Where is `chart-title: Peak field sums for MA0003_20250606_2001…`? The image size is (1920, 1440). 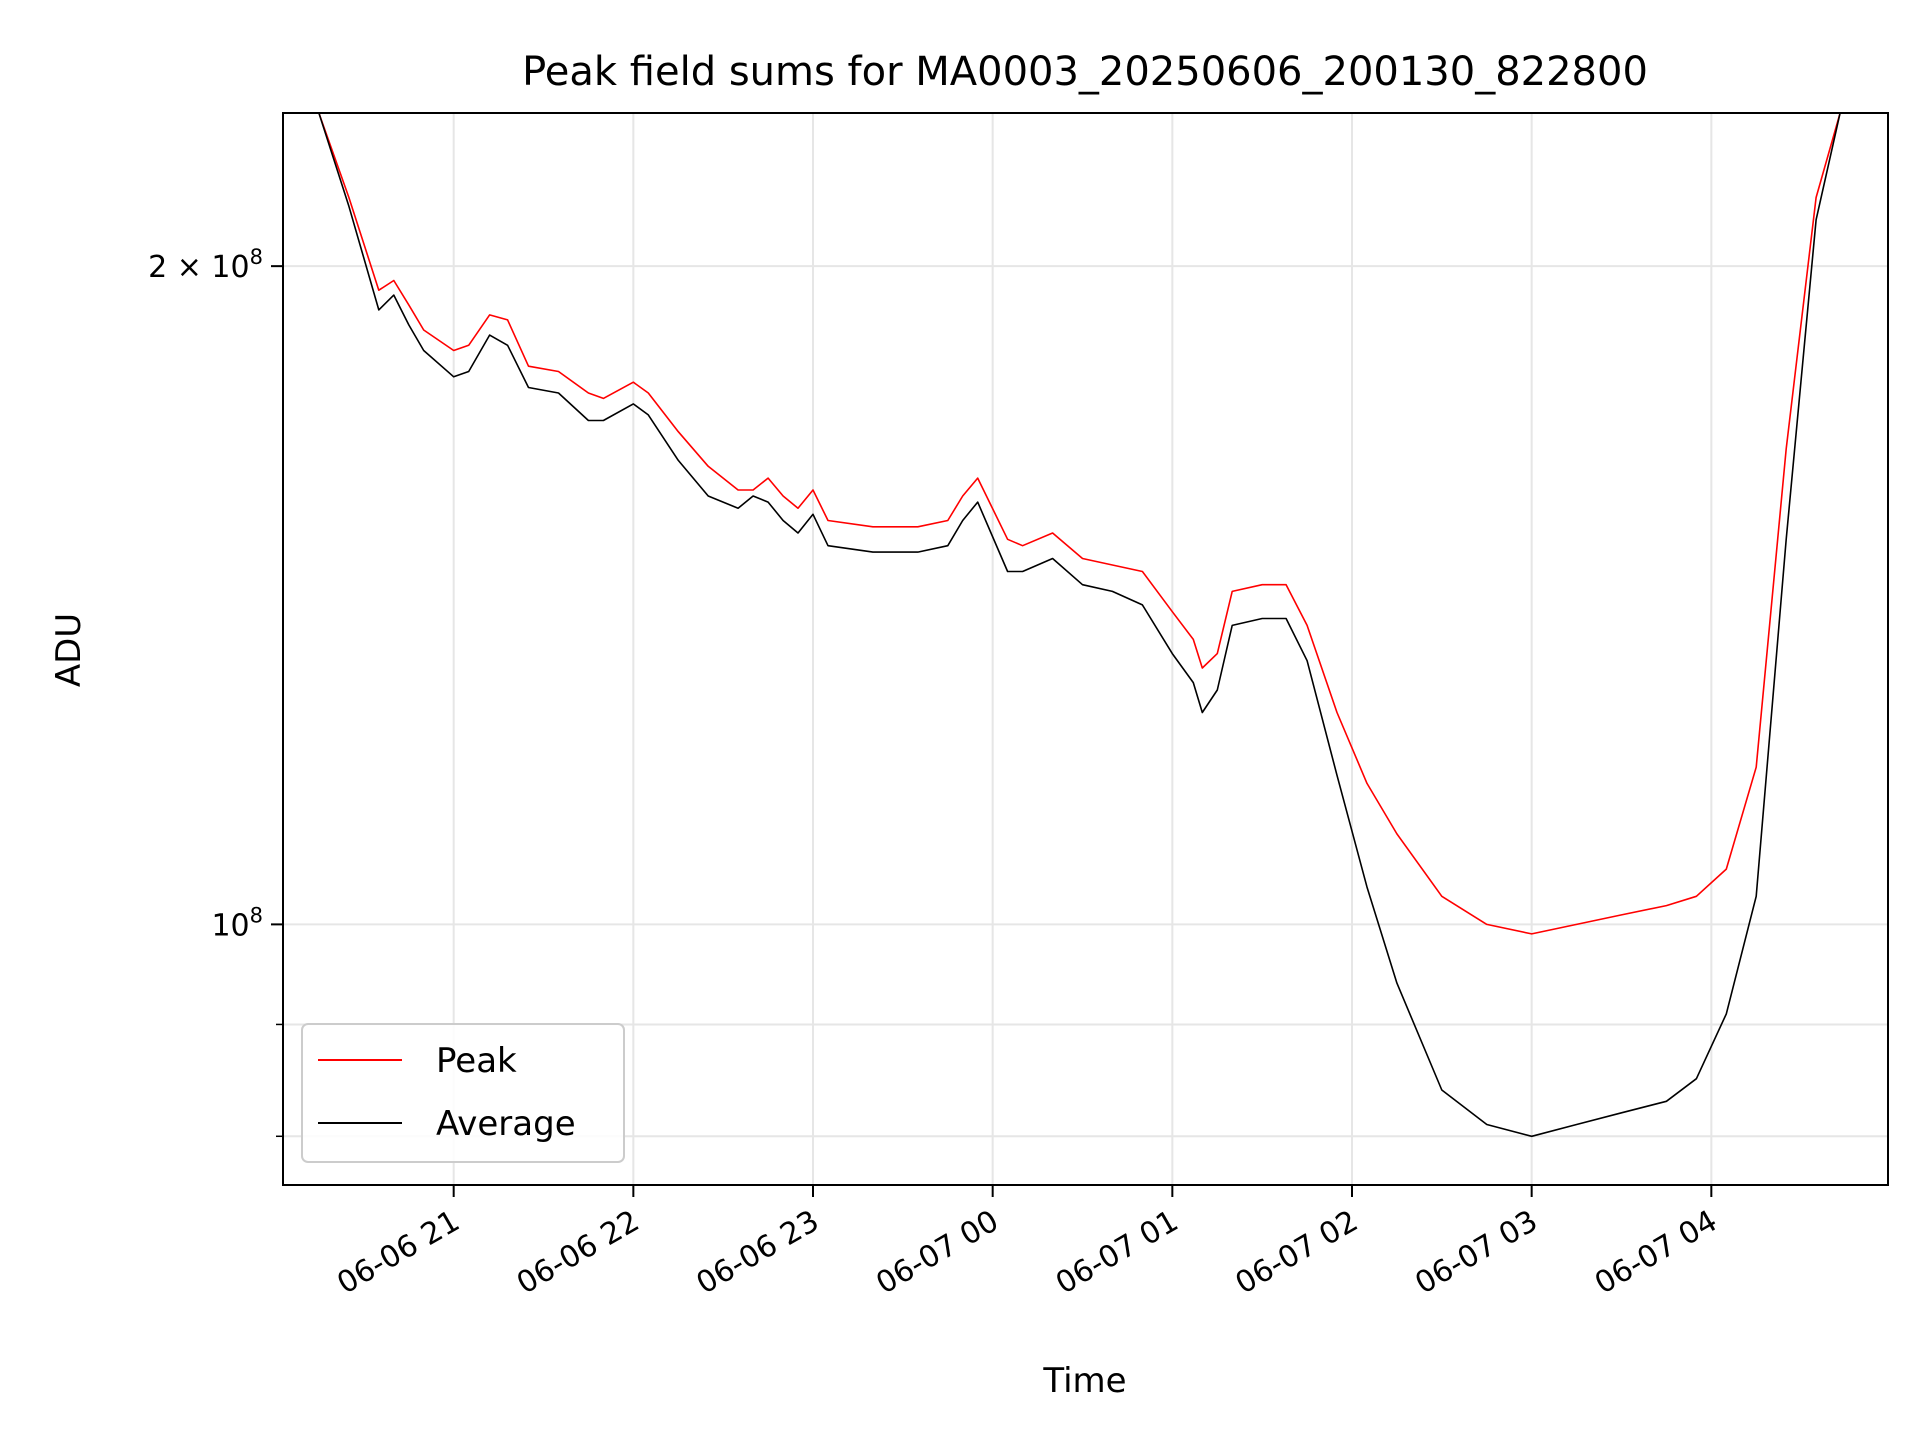 chart-title: Peak field sums for MA0003_20250606_2001… is located at coordinates (1085, 72).